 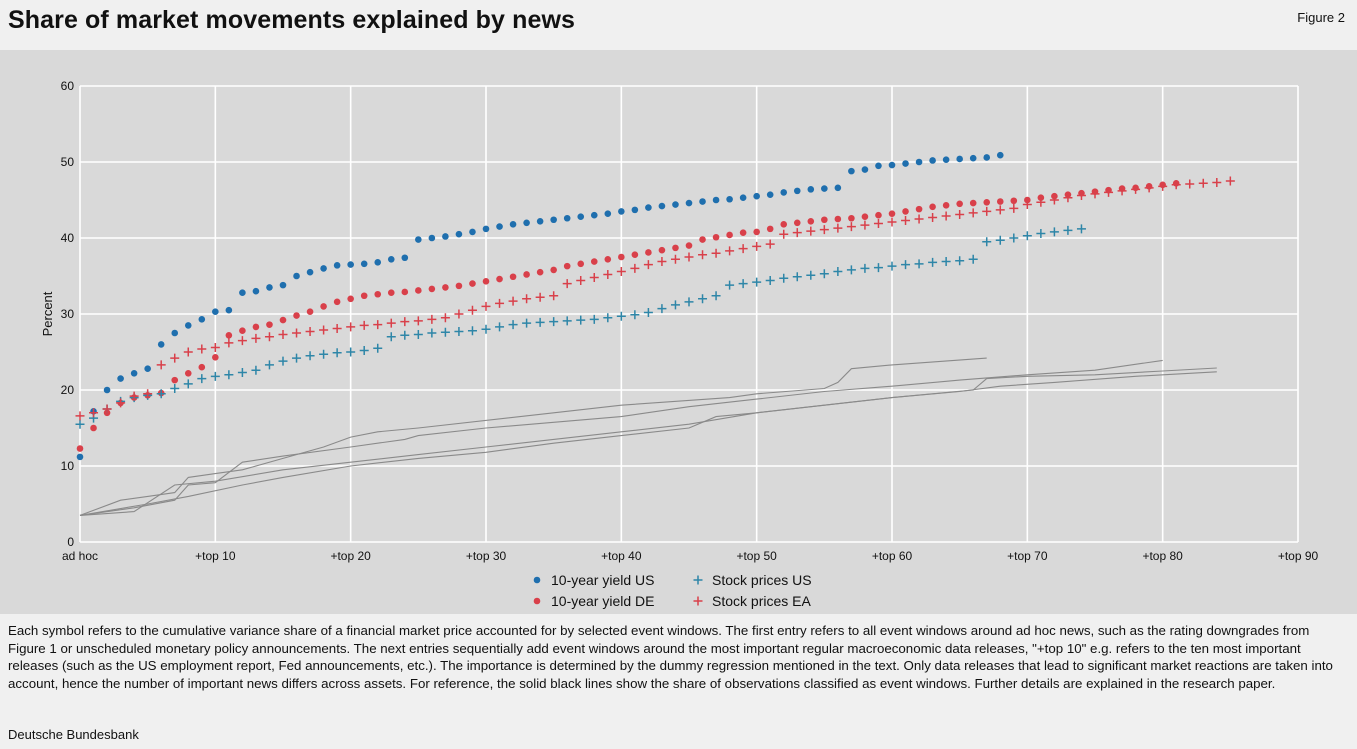 What do you see at coordinates (761, 601) in the screenshot?
I see `legend-label: Stock prices EA` at bounding box center [761, 601].